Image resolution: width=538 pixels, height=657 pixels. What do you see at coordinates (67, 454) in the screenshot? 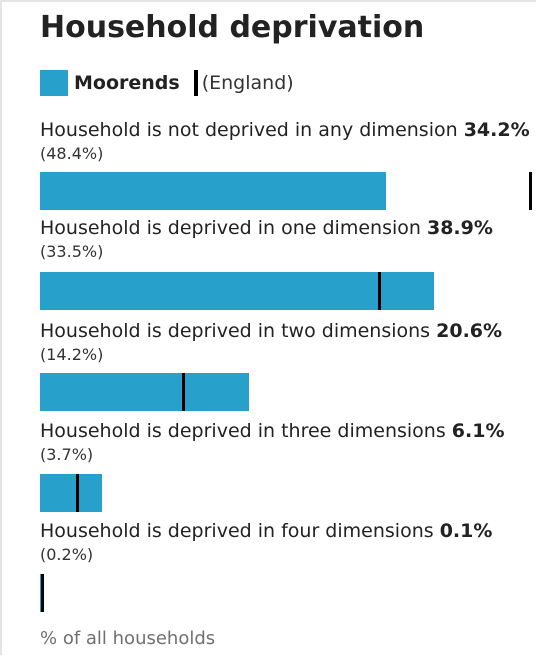
I see `reference-label: (3.7%)` at bounding box center [67, 454].